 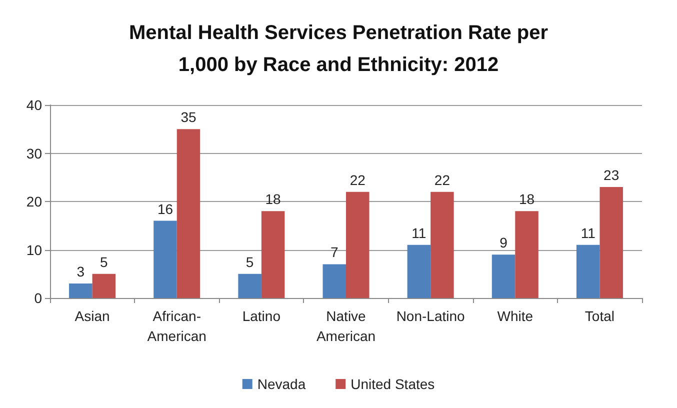 I want to click on legend-label: Nevada, so click(x=281, y=384).